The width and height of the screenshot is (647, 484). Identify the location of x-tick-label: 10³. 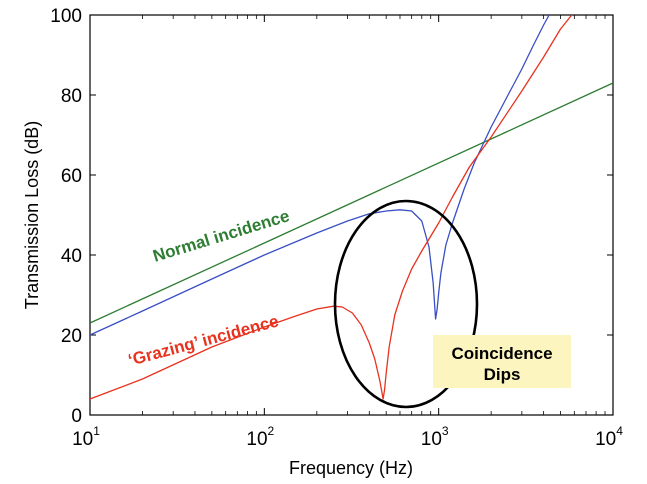
(435, 437).